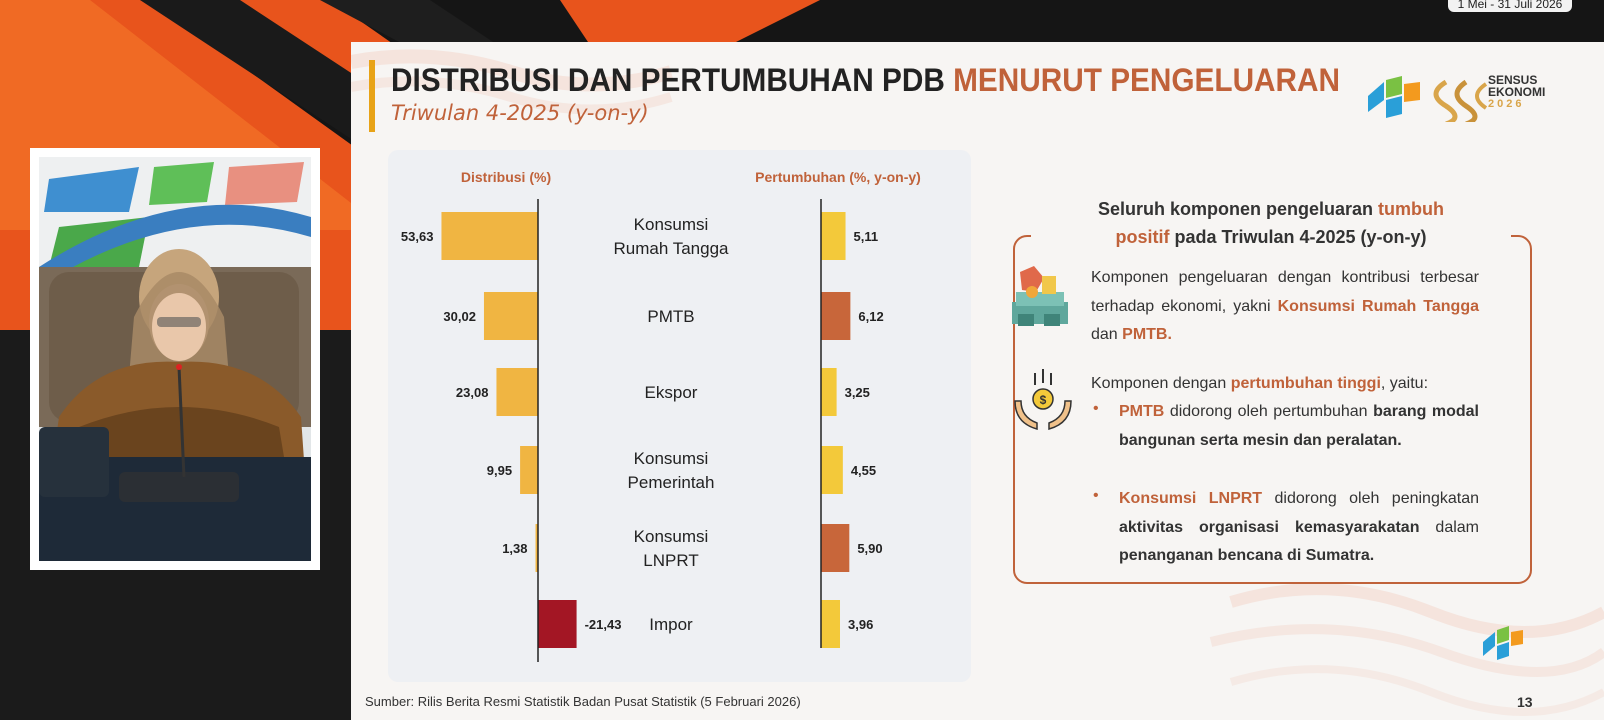 Image resolution: width=1604 pixels, height=720 pixels. I want to click on bps-sensus-logo: SENSUS EKONOMI 2026, so click(1474, 97).